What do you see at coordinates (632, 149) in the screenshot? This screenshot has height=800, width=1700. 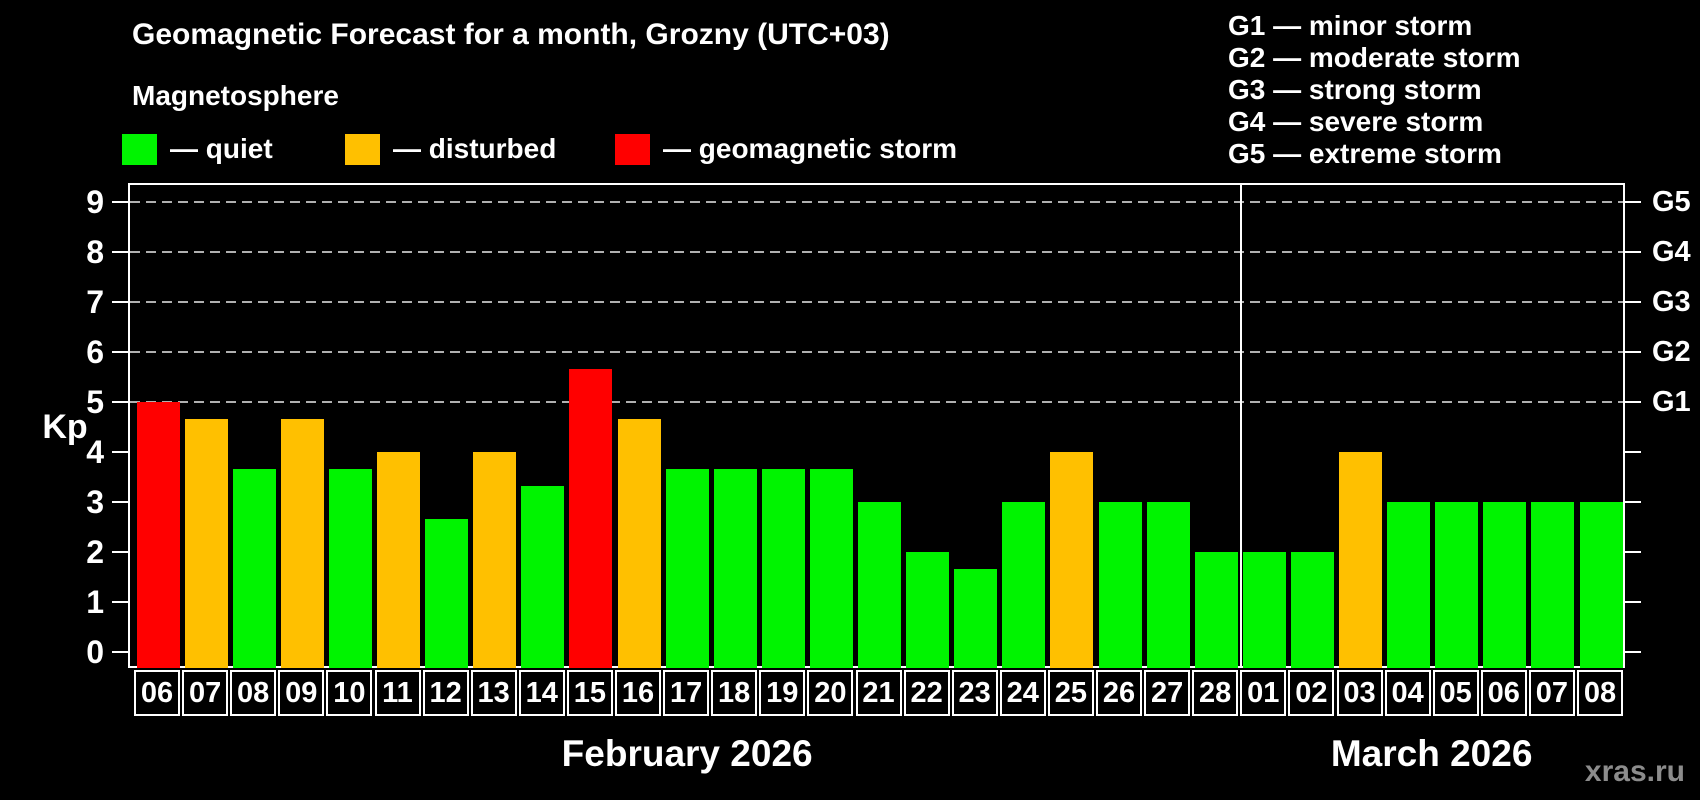 I see `legend-swatch-storm` at bounding box center [632, 149].